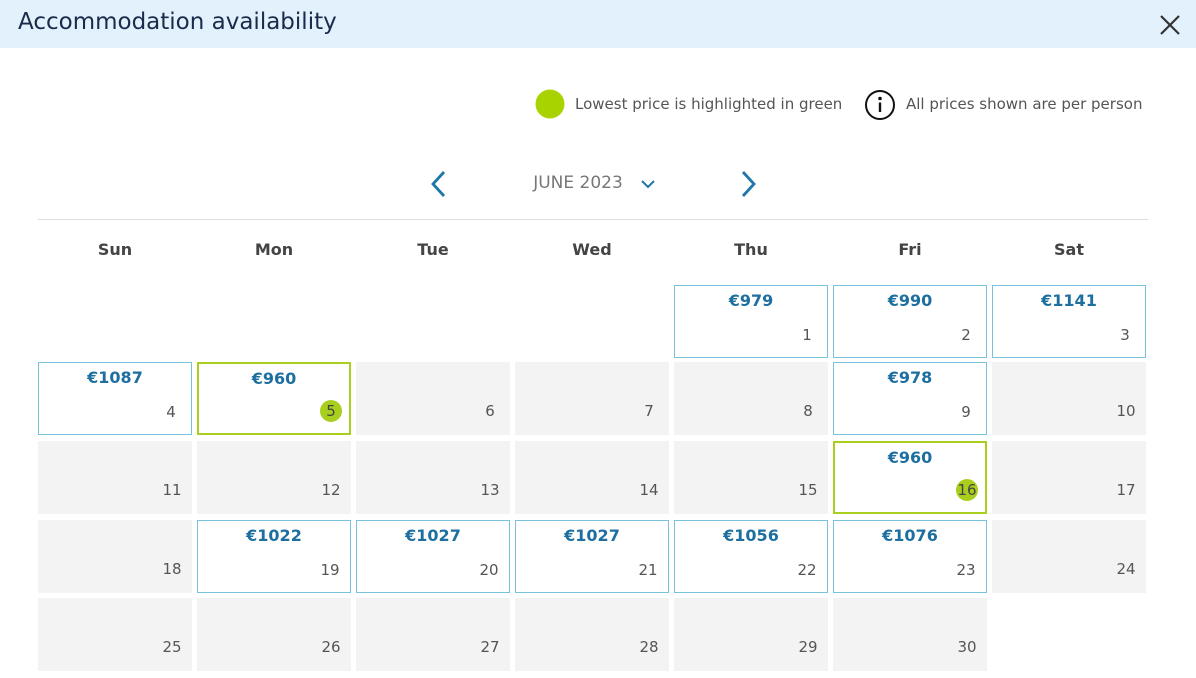 This screenshot has height=678, width=1196. What do you see at coordinates (1069, 556) in the screenshot?
I see `day-cell: 24` at bounding box center [1069, 556].